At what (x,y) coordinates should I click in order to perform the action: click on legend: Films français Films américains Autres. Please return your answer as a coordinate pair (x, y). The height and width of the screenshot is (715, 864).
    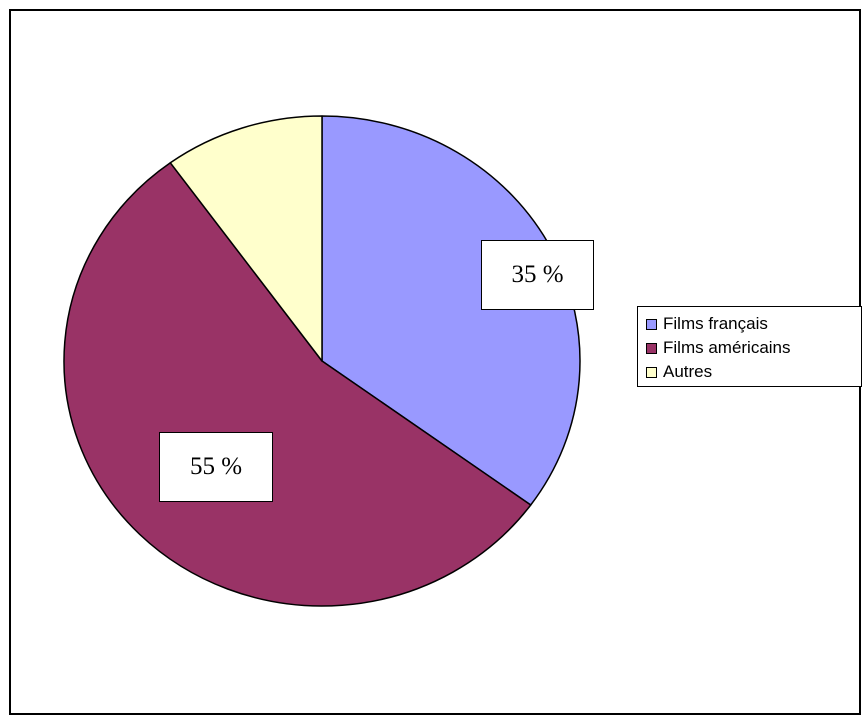
    Looking at the image, I should click on (749, 346).